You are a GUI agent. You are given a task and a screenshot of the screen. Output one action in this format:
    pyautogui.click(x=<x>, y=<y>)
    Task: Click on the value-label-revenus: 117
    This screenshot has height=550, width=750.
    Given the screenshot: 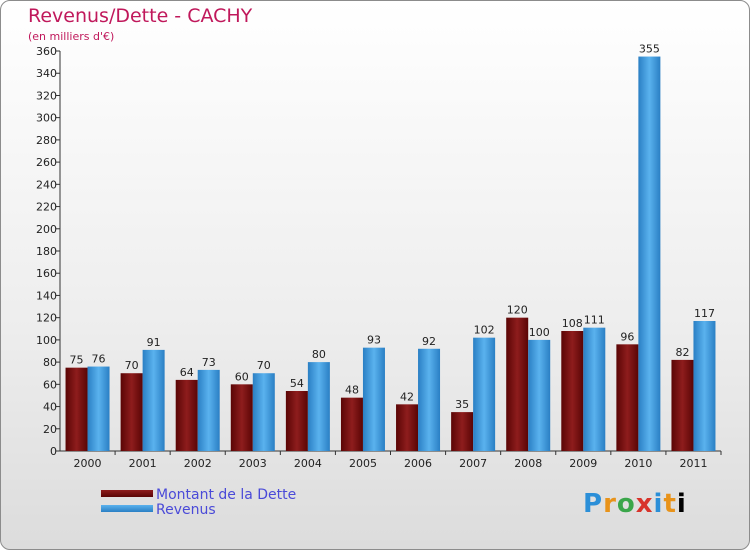 What is the action you would take?
    pyautogui.click(x=704, y=313)
    